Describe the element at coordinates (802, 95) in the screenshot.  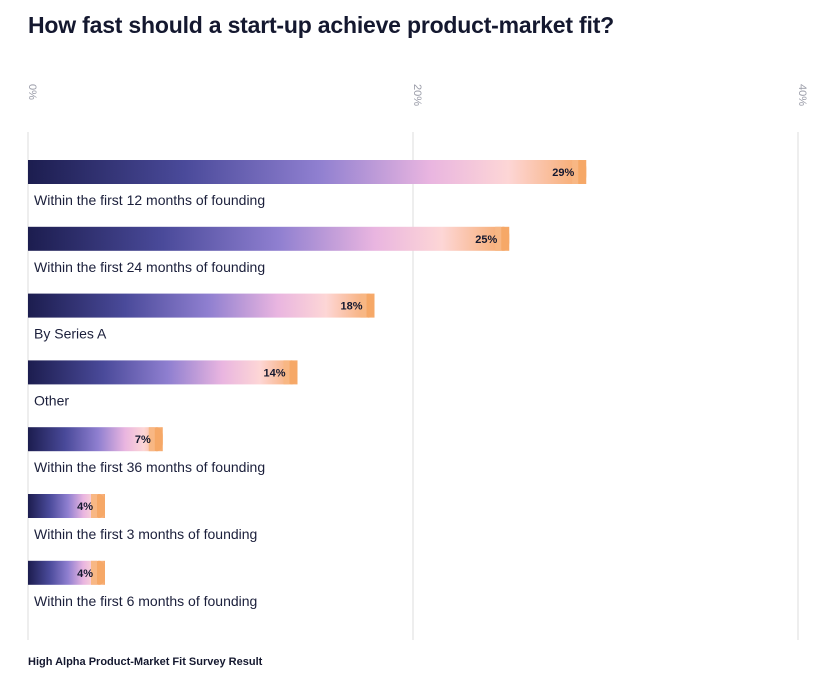
I see `x-tick-label: 40%` at that location.